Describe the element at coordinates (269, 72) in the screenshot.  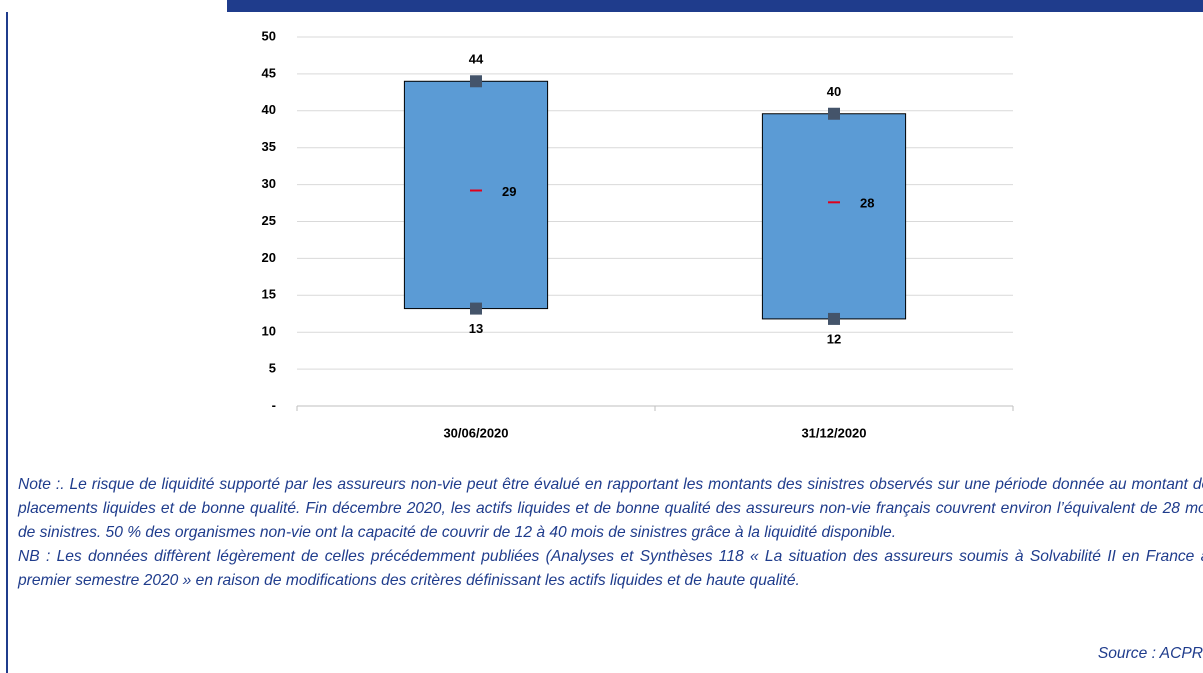
I see `y-tick-label: 45` at that location.